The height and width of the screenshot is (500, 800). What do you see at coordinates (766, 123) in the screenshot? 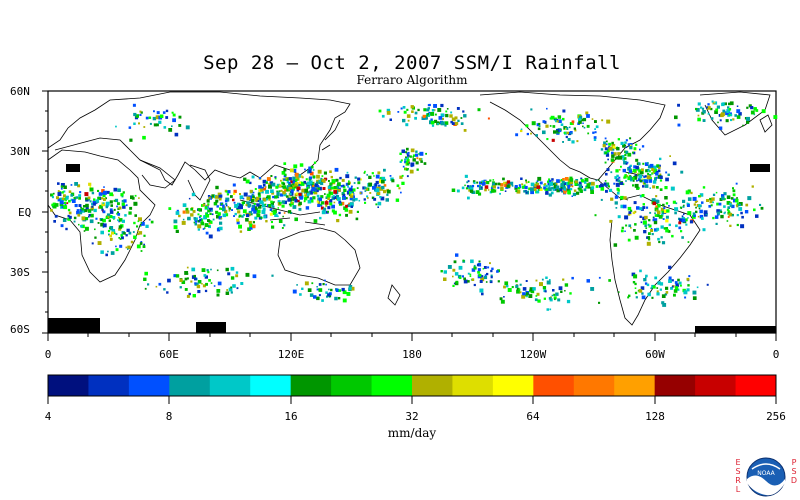
I see `coast-uk` at bounding box center [766, 123].